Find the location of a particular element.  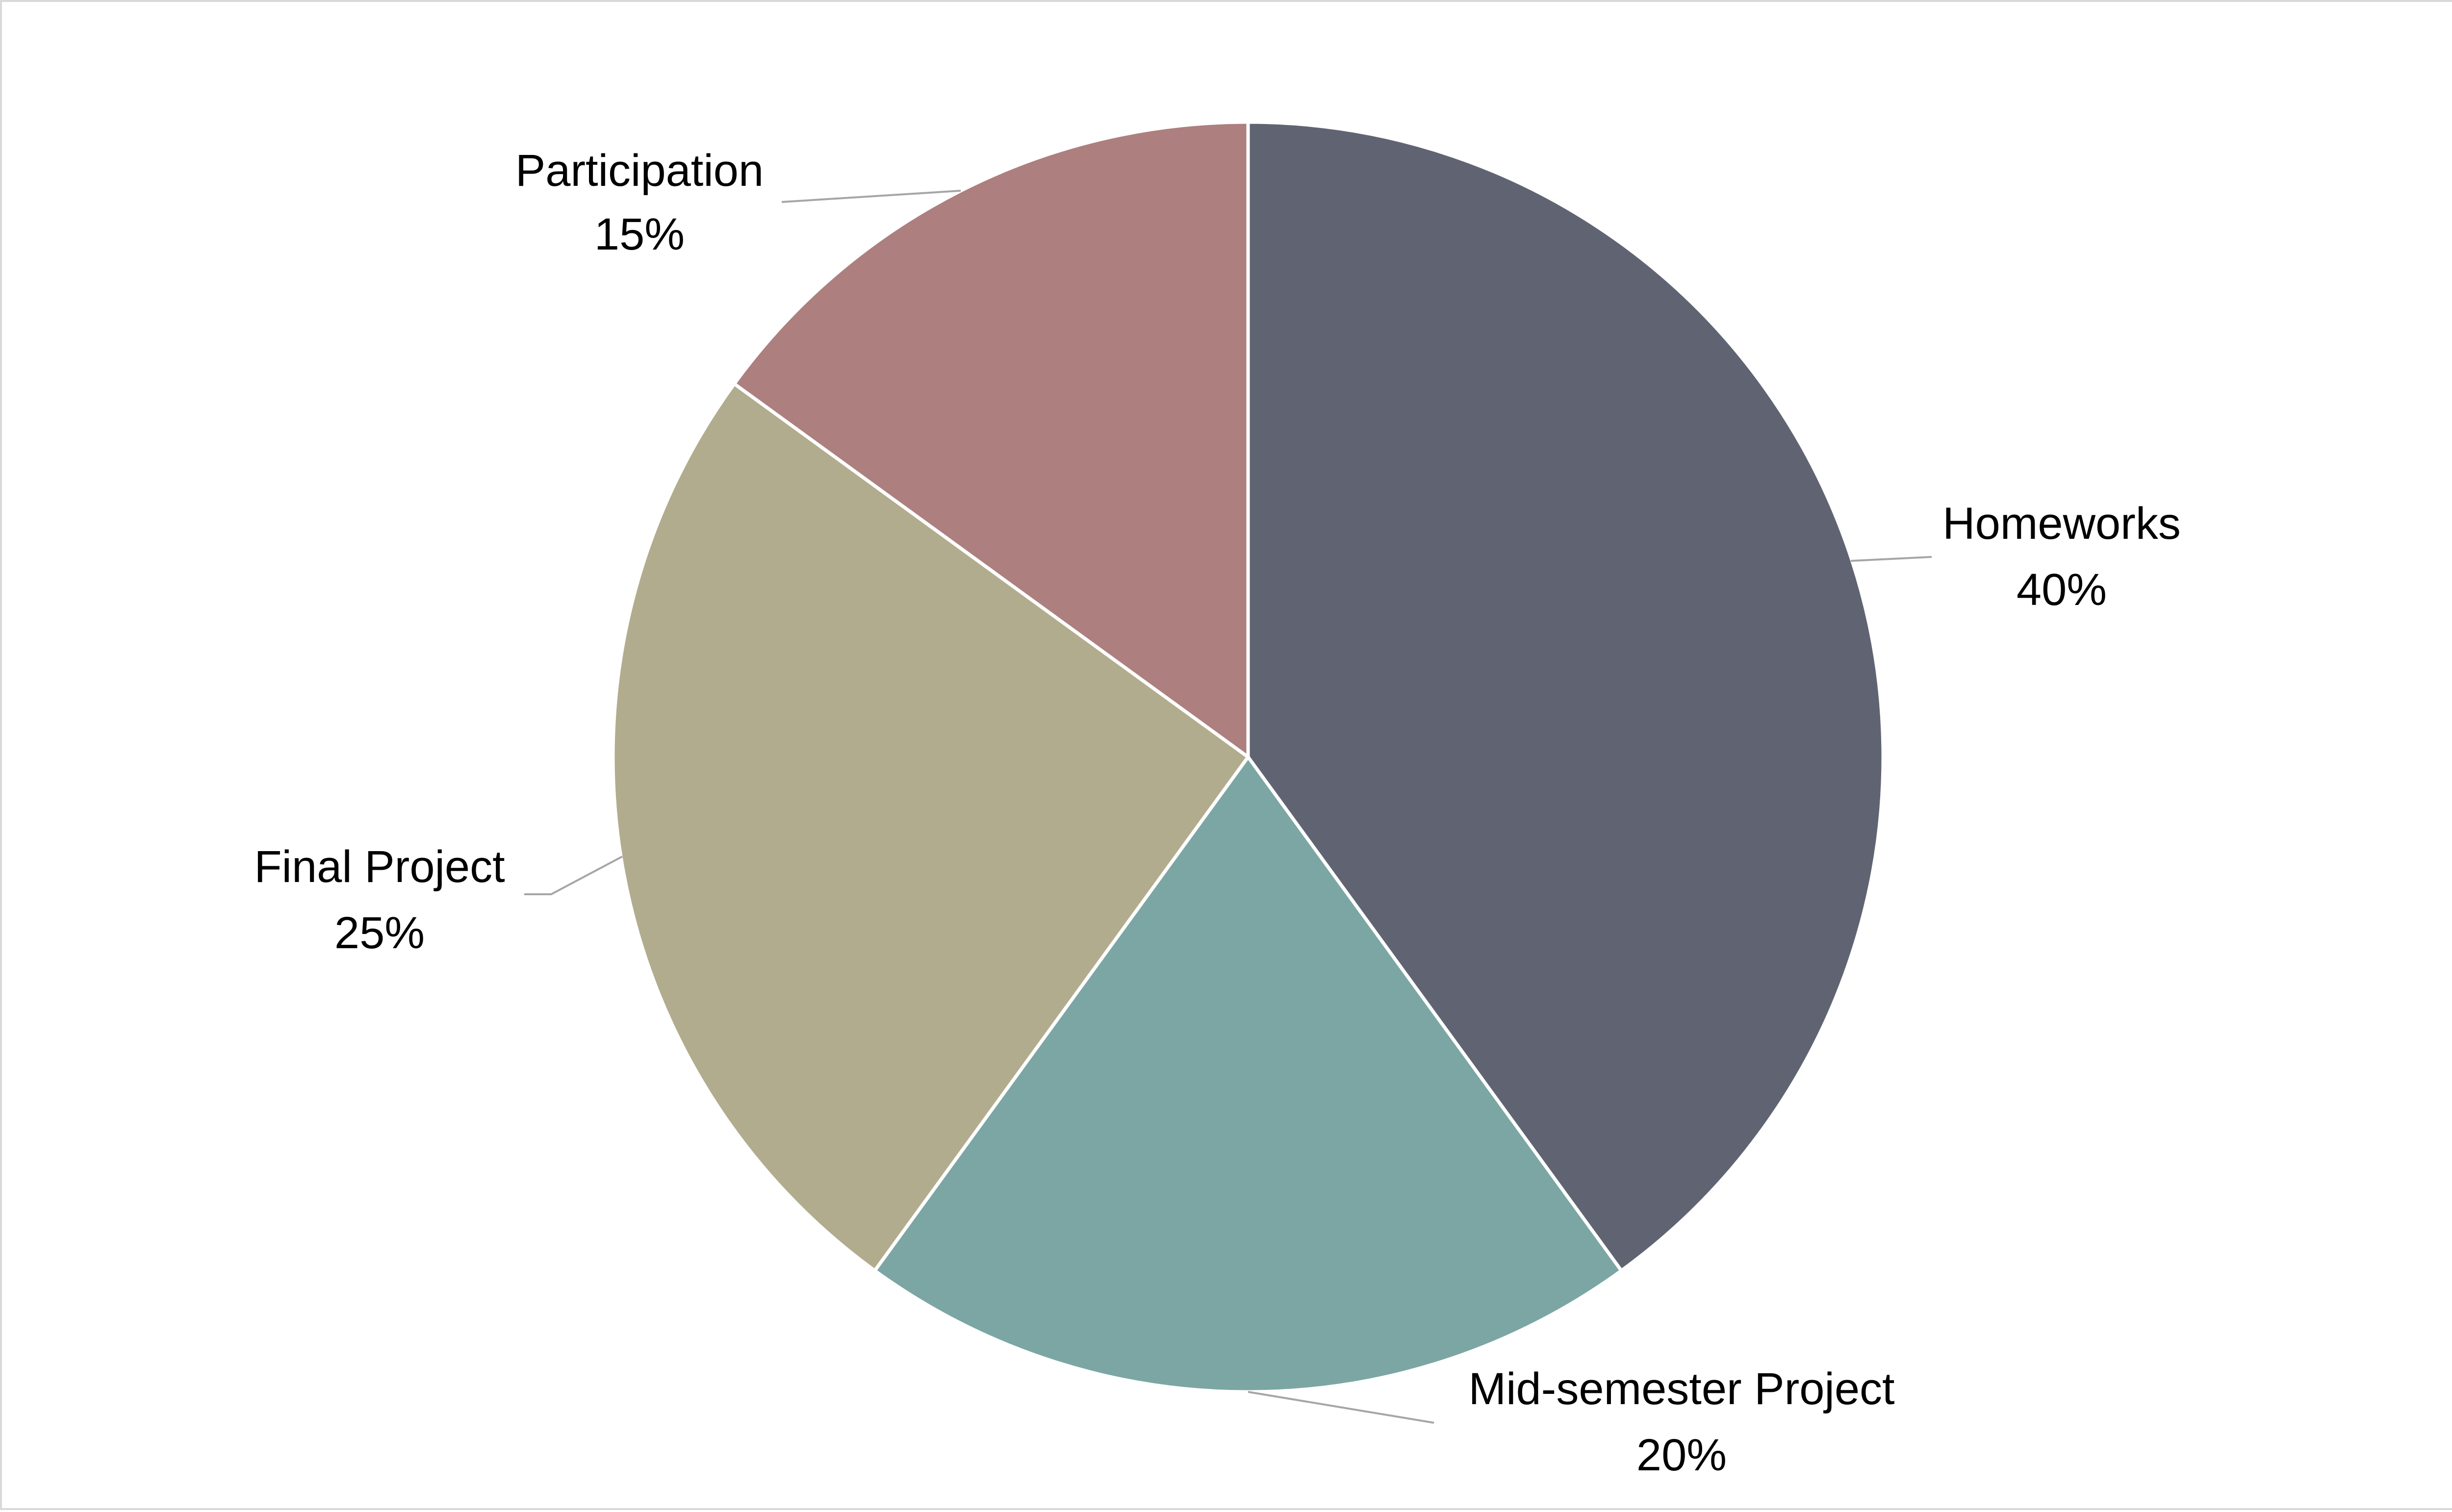

slice-percent-label: 25% is located at coordinates (379, 933).